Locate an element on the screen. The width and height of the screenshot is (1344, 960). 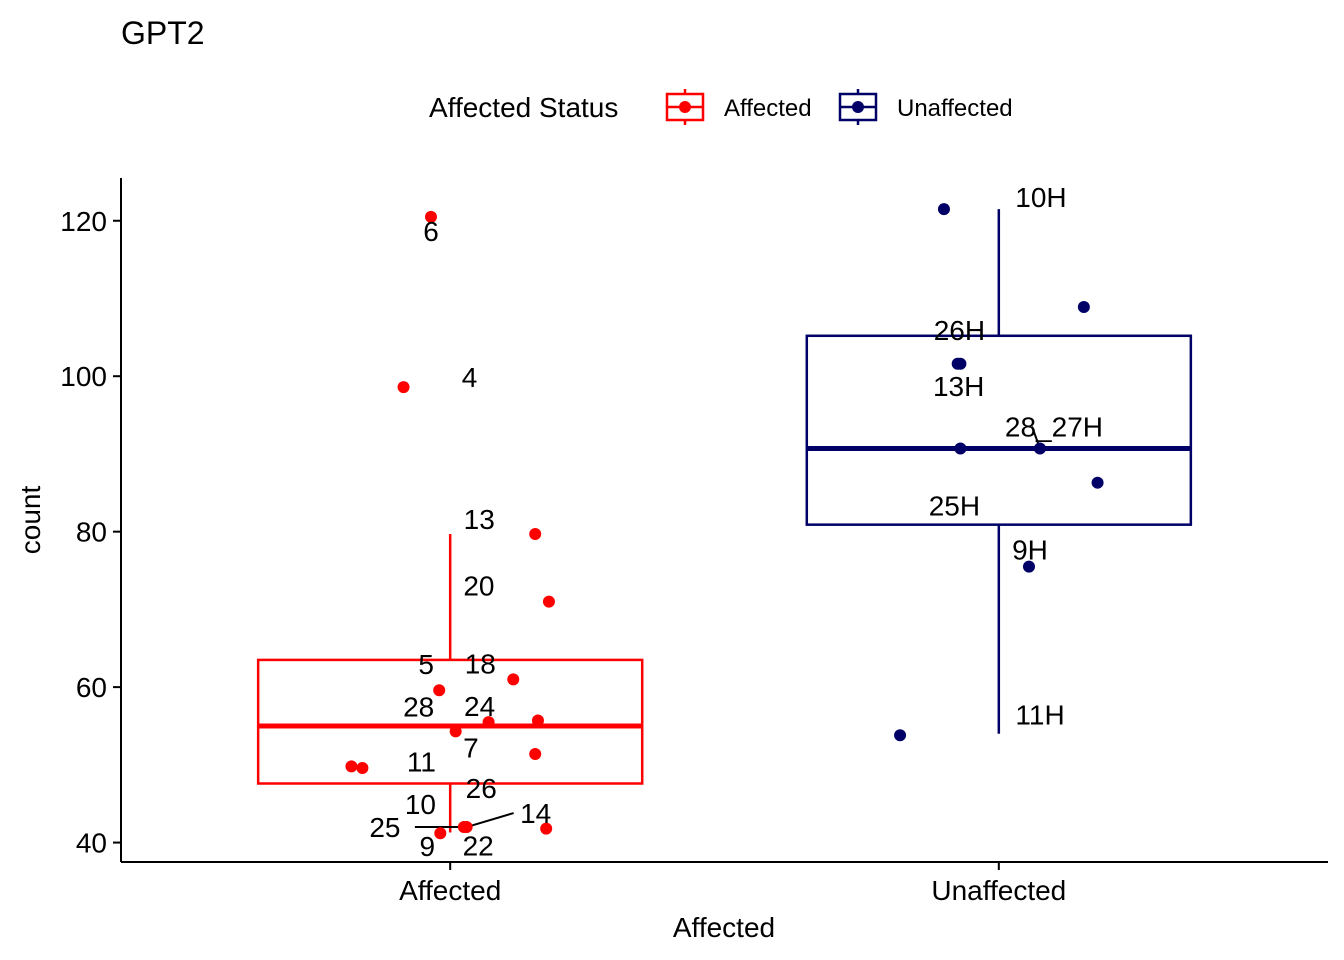
x-tick-label: Unaffected is located at coordinates (998, 890).